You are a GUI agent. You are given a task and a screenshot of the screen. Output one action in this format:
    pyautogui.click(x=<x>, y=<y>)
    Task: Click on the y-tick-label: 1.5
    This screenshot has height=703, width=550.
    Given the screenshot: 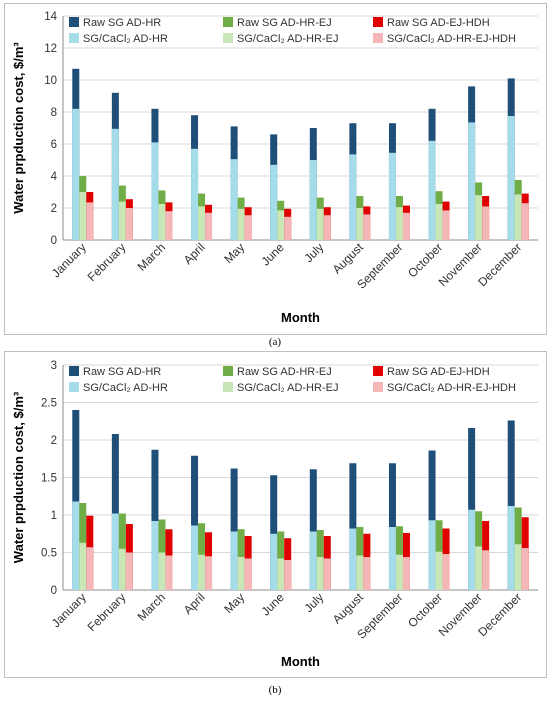 What is the action you would take?
    pyautogui.click(x=49, y=479)
    